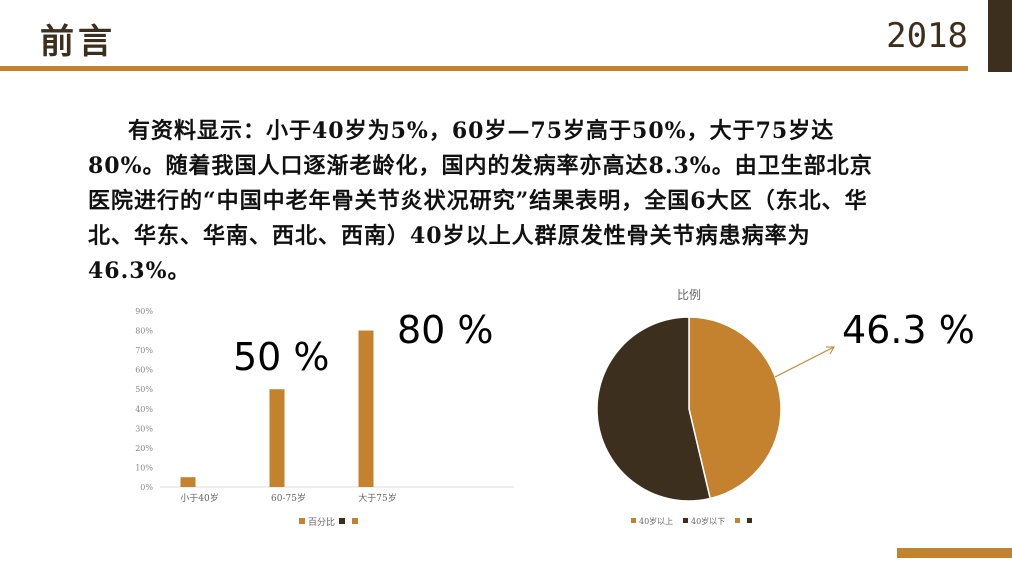  What do you see at coordinates (445, 330) in the screenshot?
I see `callout-80: 80 %` at bounding box center [445, 330].